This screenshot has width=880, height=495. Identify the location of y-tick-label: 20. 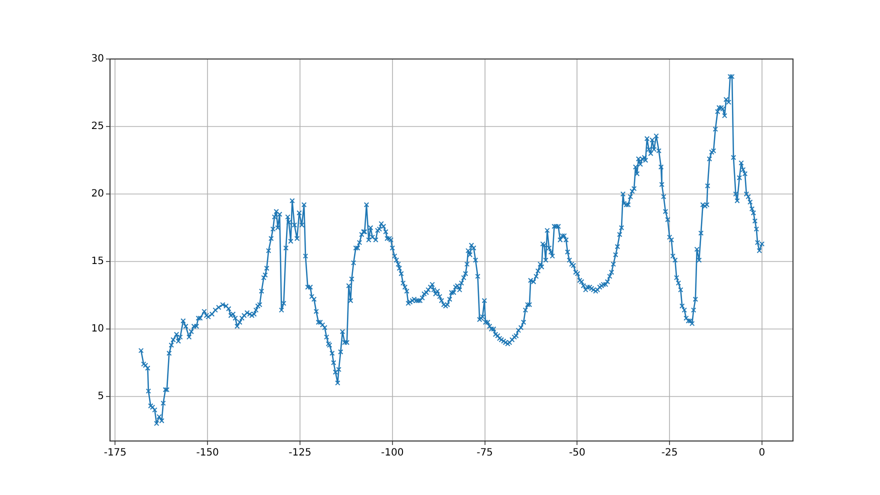
(97, 194).